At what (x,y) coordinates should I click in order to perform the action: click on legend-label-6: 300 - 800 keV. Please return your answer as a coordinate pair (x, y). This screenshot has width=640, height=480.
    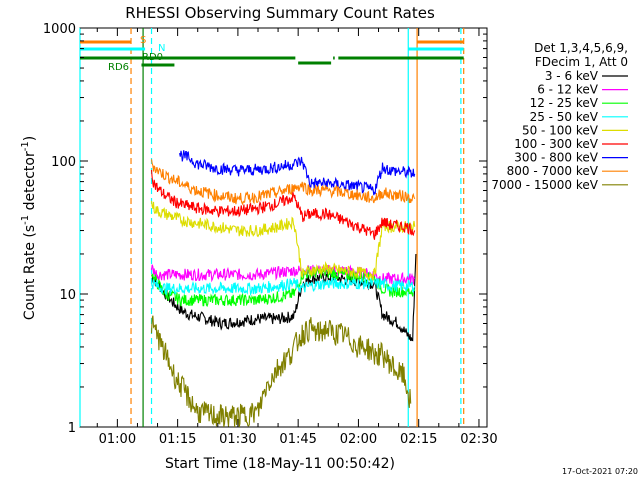
    Looking at the image, I should click on (556, 158).